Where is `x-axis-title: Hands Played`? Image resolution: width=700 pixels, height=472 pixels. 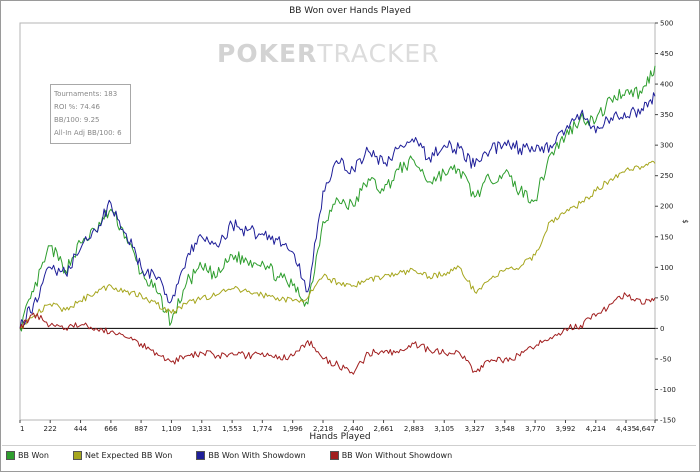 x-axis-title: Hands Played is located at coordinates (340, 437).